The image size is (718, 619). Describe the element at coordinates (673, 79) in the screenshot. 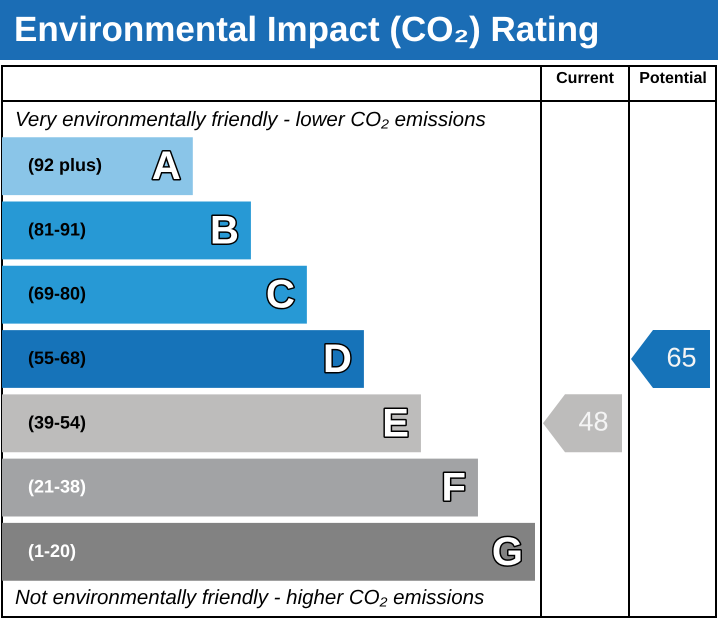

I see `text: Potential` at that location.